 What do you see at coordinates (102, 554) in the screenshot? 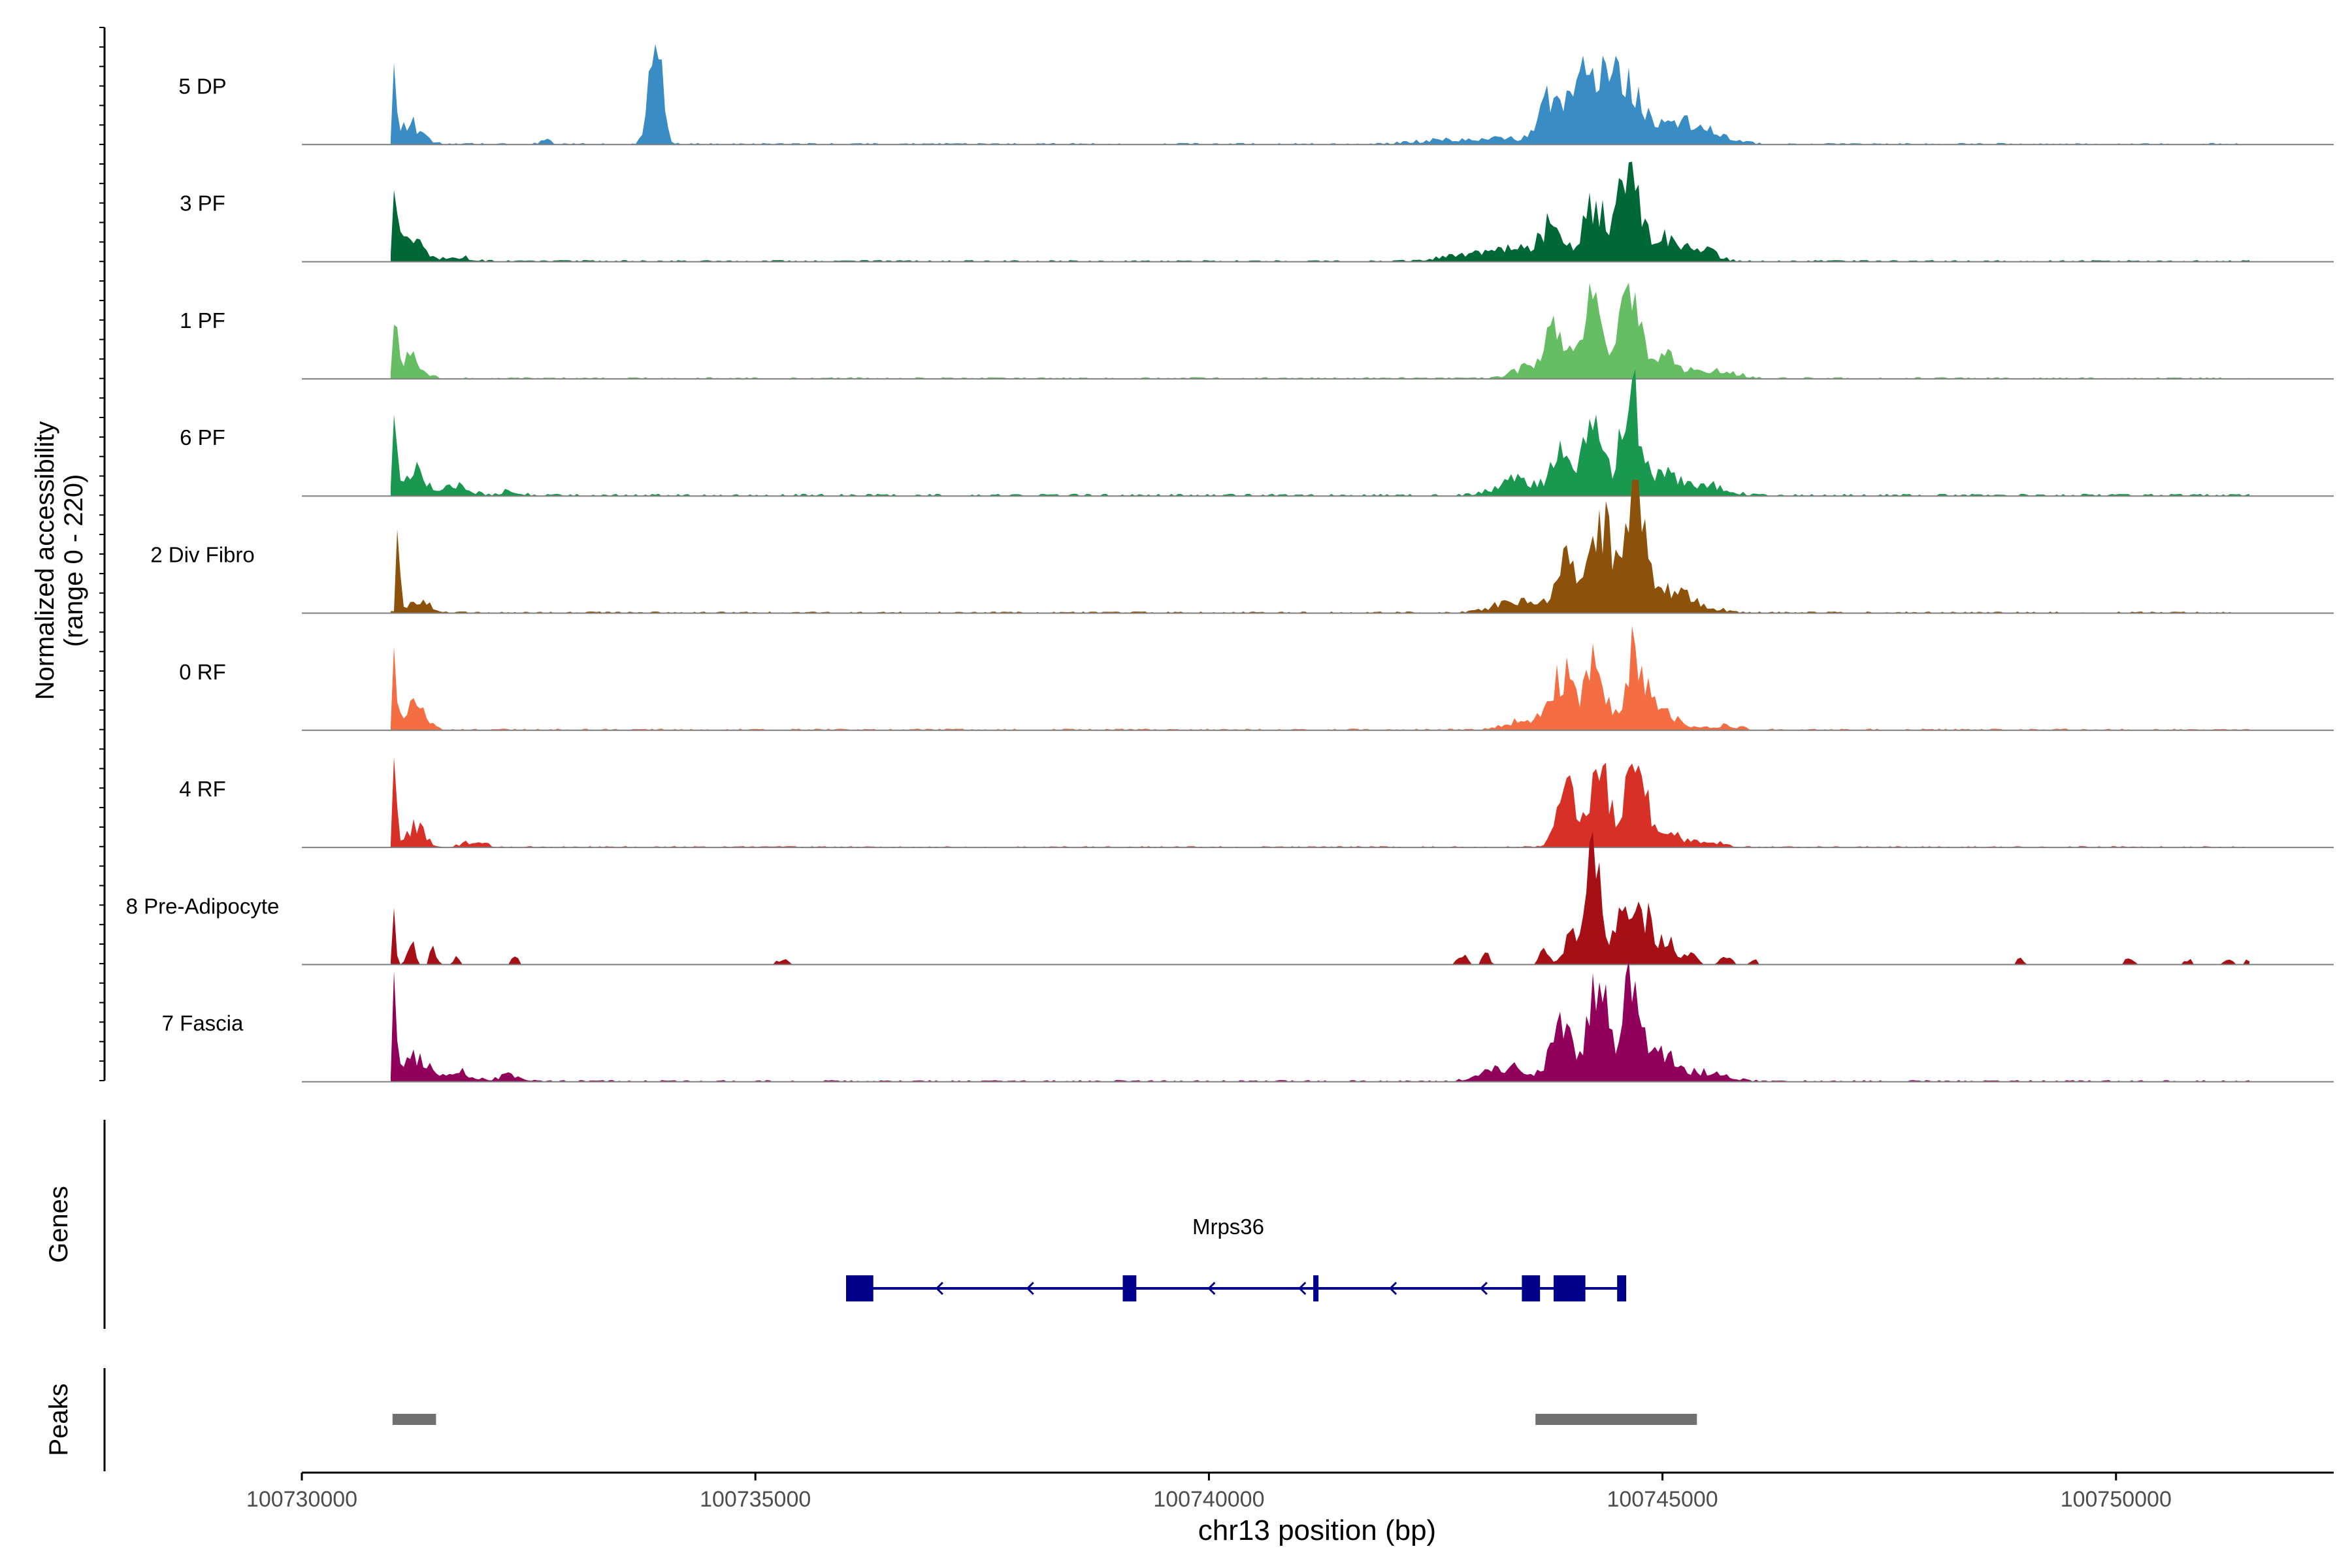
I see `coverage-y-ticks` at bounding box center [102, 554].